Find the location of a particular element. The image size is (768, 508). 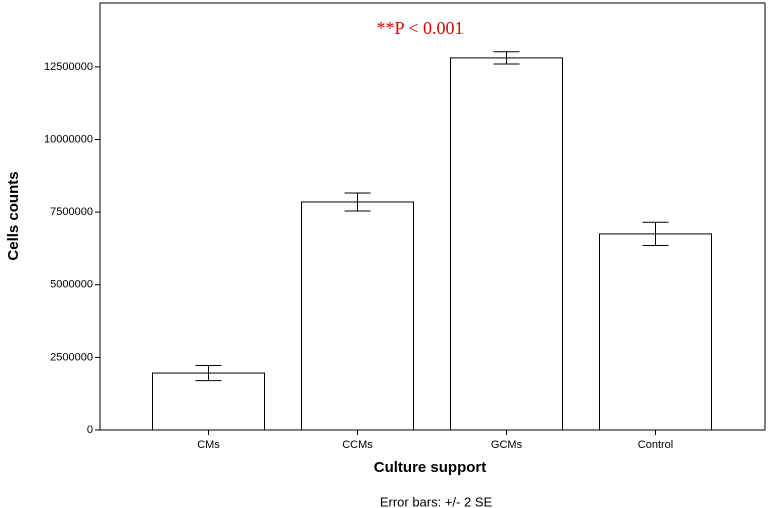

annotation: **P < 0.001 is located at coordinates (420, 28).